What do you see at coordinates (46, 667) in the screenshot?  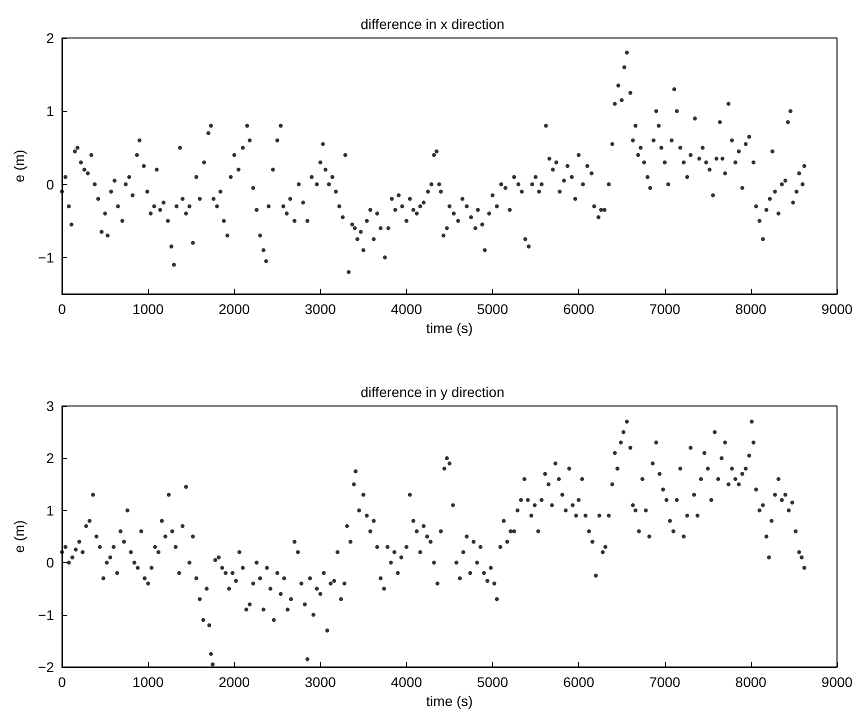 I see `y-tick-label: −2` at bounding box center [46, 667].